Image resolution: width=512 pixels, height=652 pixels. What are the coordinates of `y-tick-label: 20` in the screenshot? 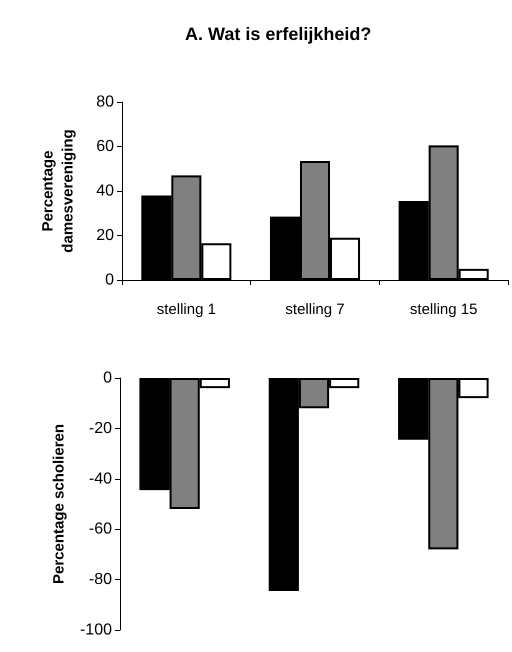 It's located at (105, 235).